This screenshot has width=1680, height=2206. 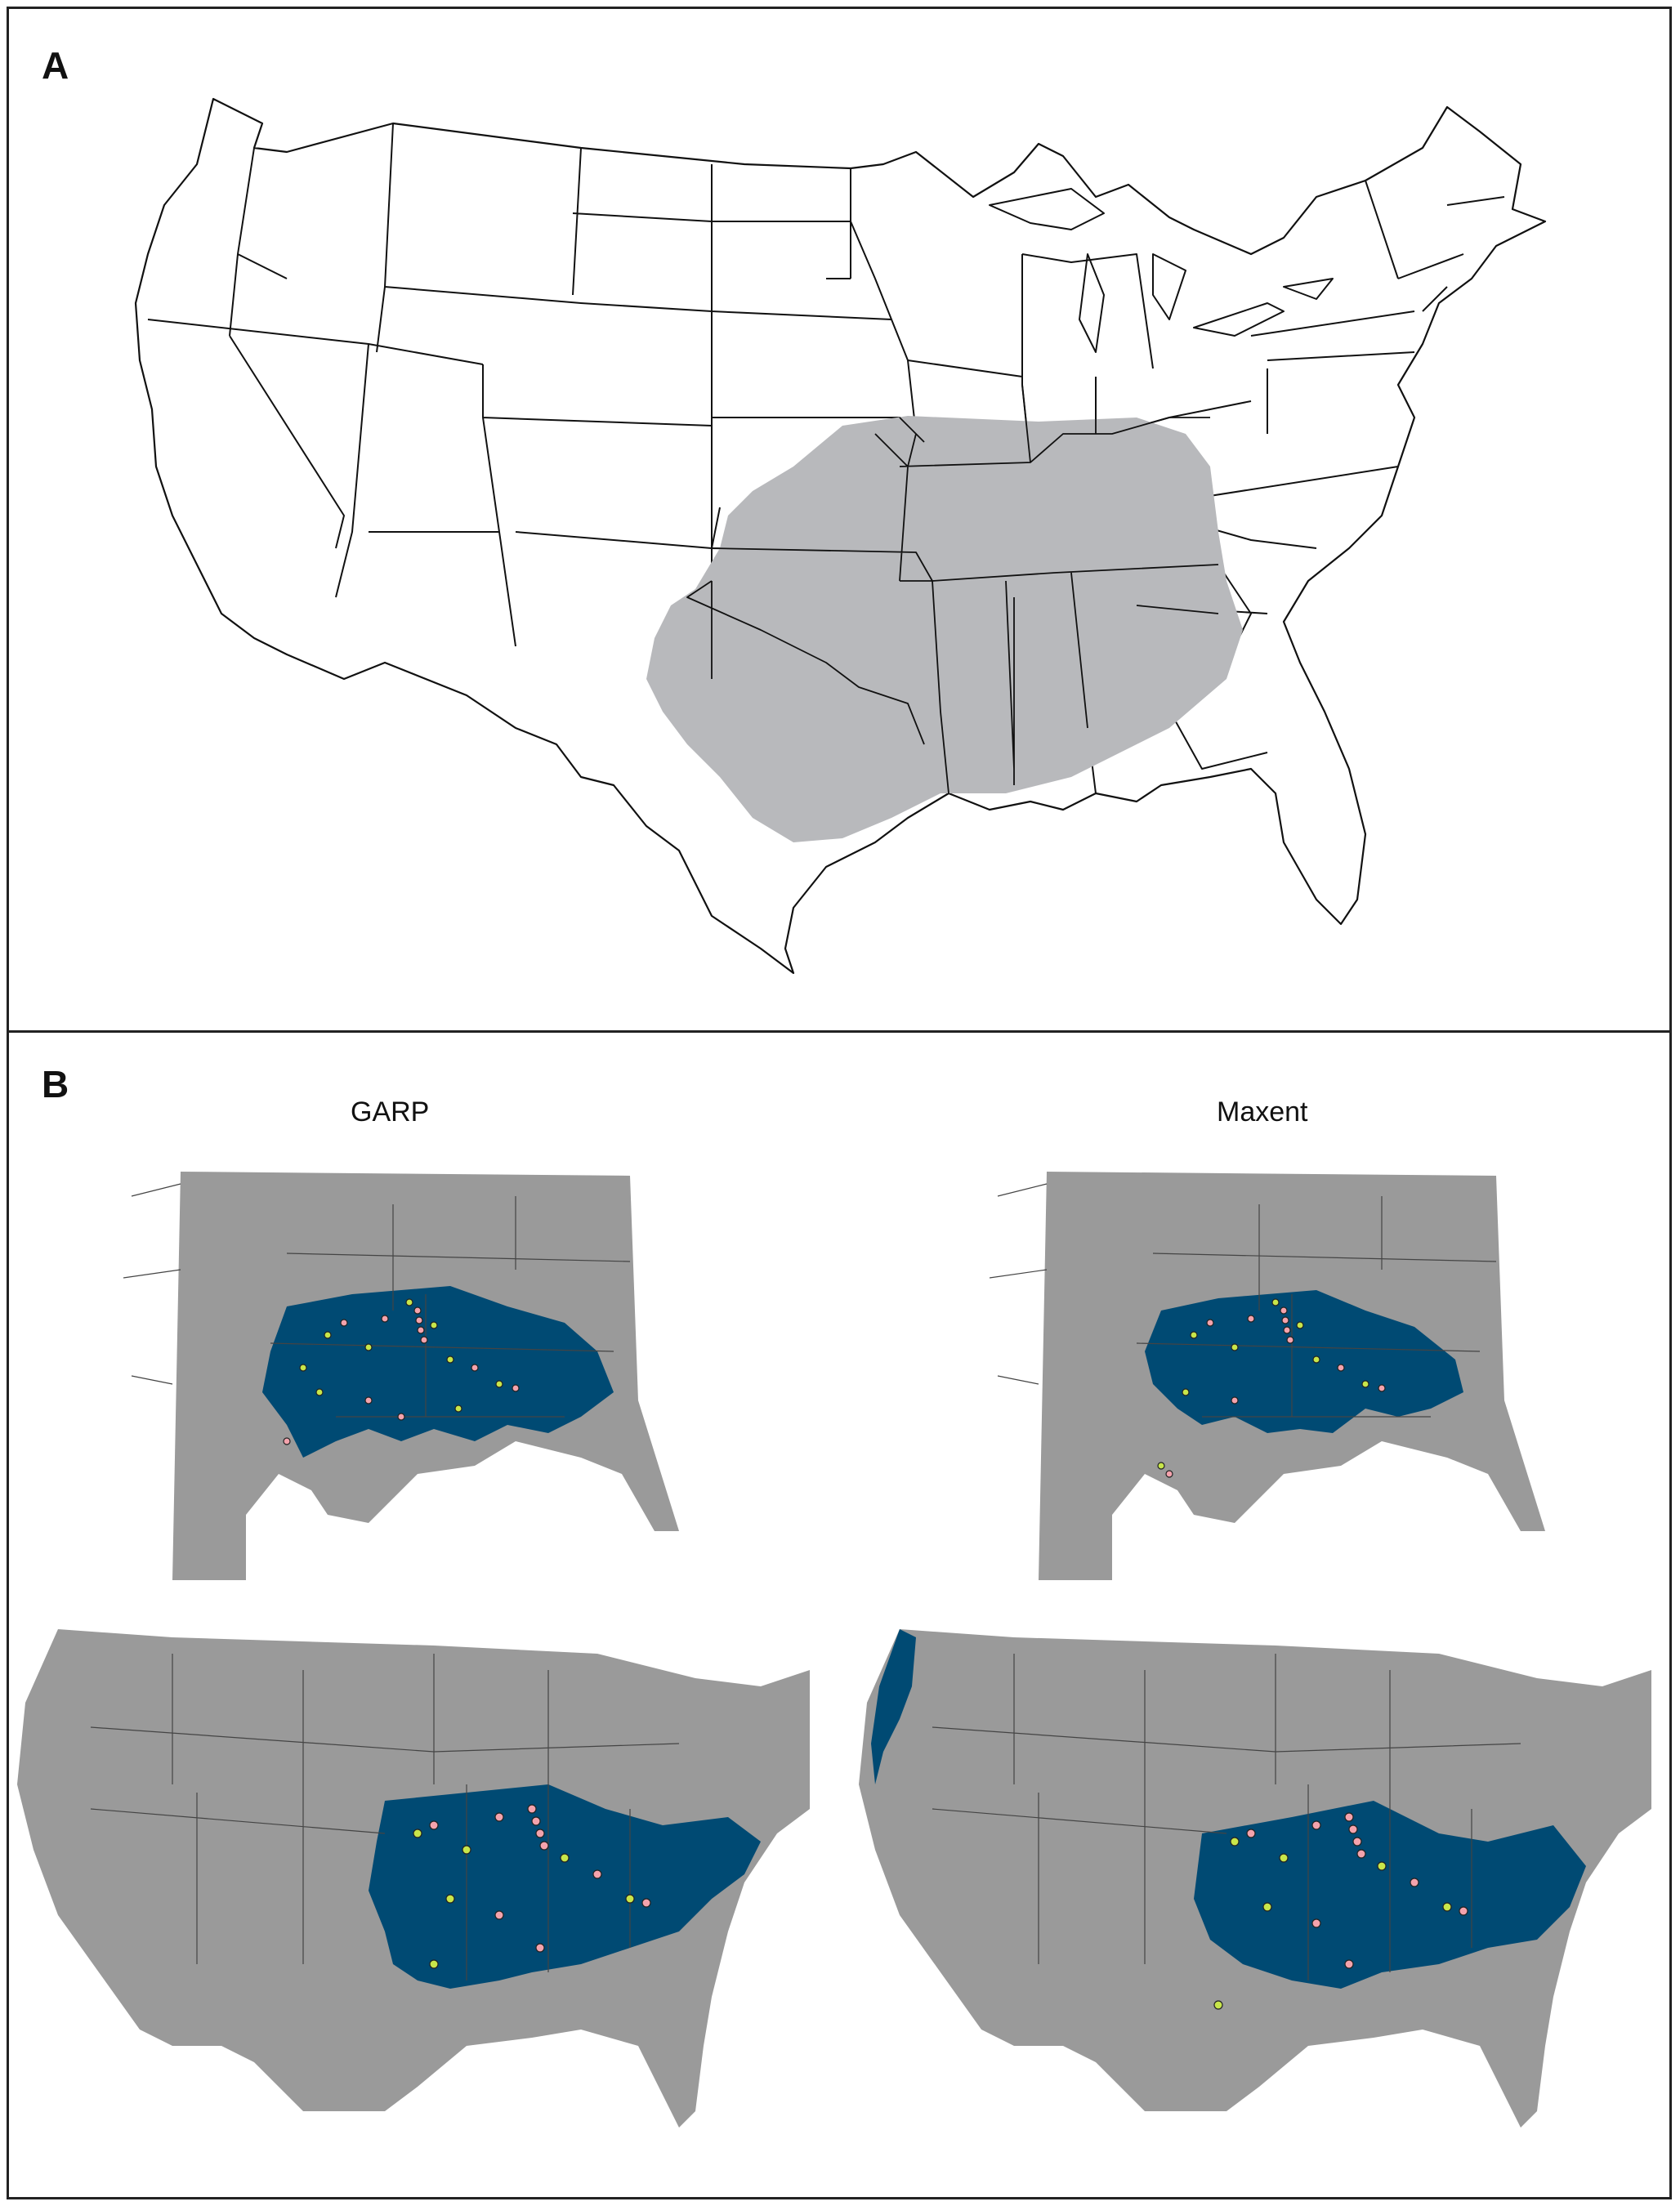 I want to click on species-range, so click(x=944, y=629).